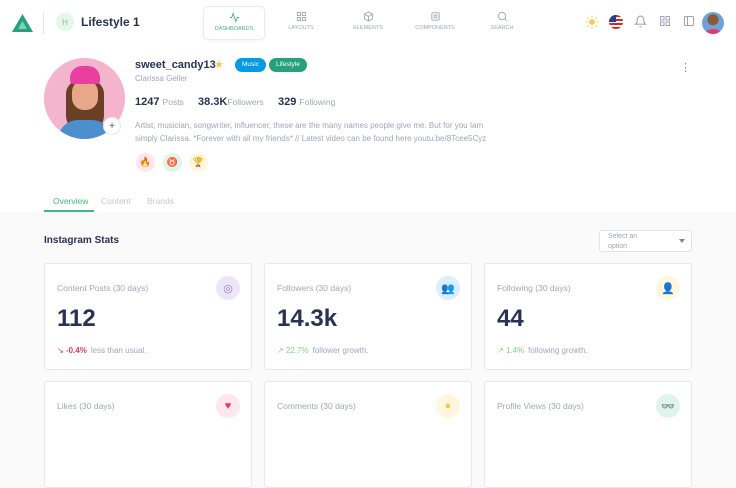 This screenshot has height=488, width=736. What do you see at coordinates (435, 16) in the screenshot?
I see `cpu-icon` at bounding box center [435, 16].